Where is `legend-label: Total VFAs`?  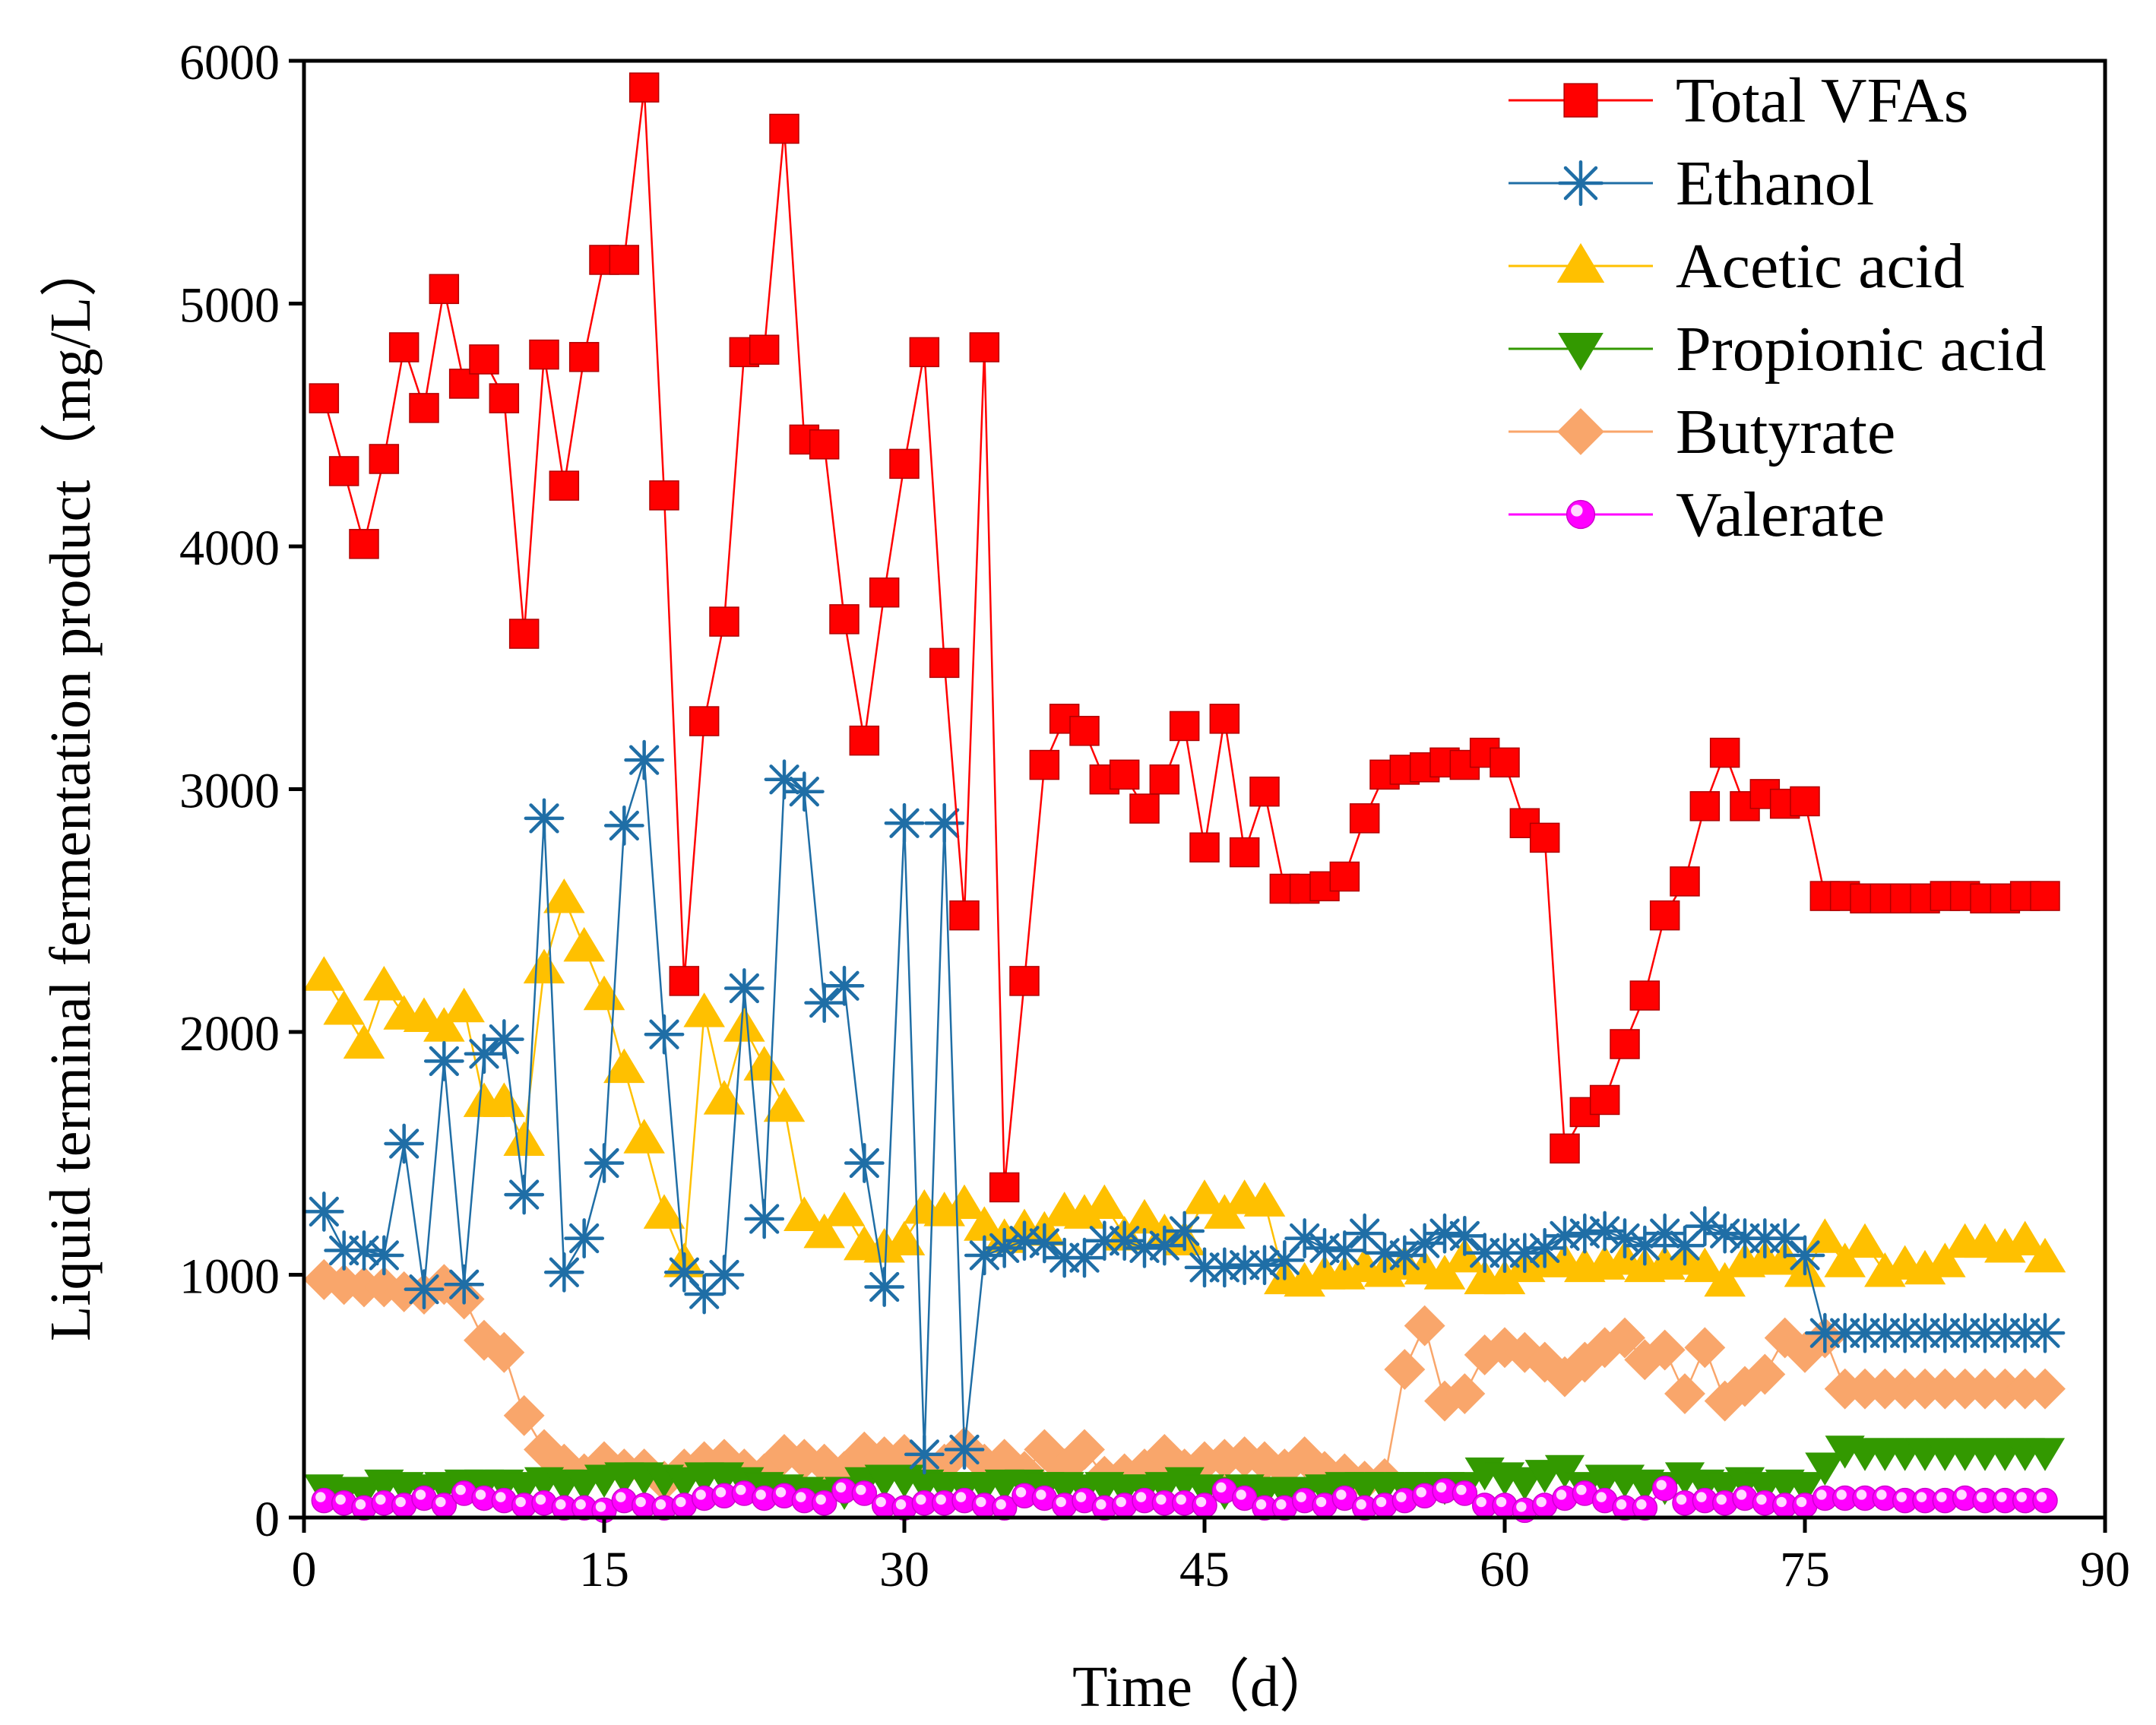 legend-label: Total VFAs is located at coordinates (1822, 101).